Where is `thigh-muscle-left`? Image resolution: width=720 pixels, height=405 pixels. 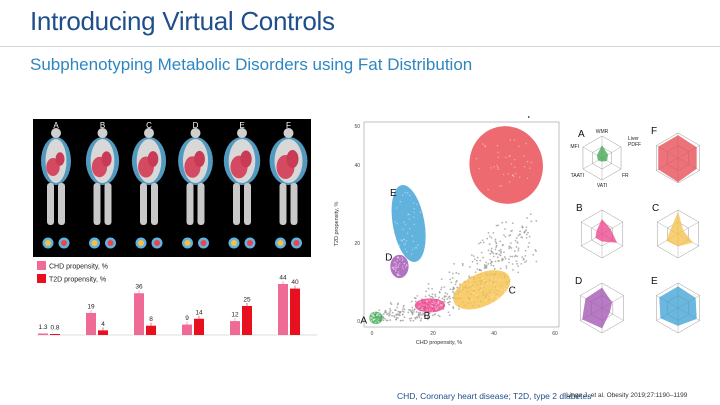
thigh-muscle-left is located at coordinates (94, 243).